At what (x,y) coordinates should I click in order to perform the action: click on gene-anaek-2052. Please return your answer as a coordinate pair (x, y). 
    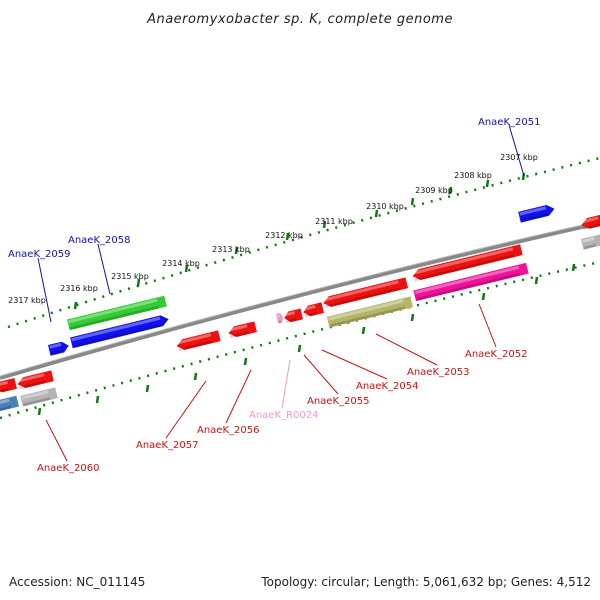
    Looking at the image, I should click on (471, 282).